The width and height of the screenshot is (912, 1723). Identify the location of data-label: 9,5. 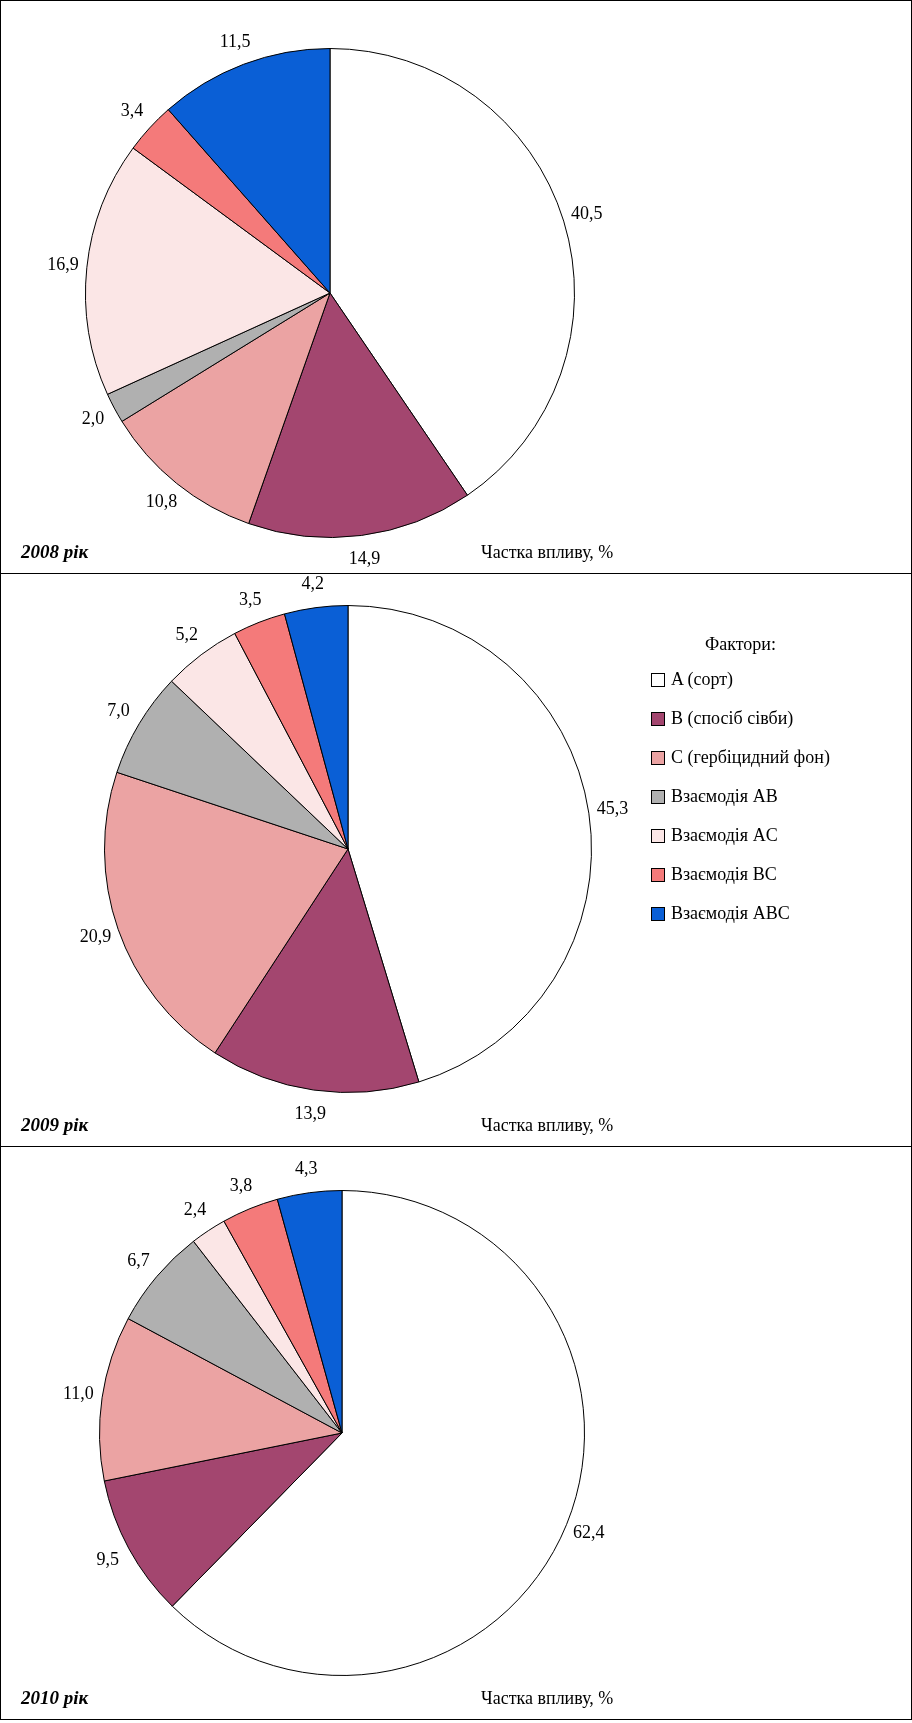
(108, 1558).